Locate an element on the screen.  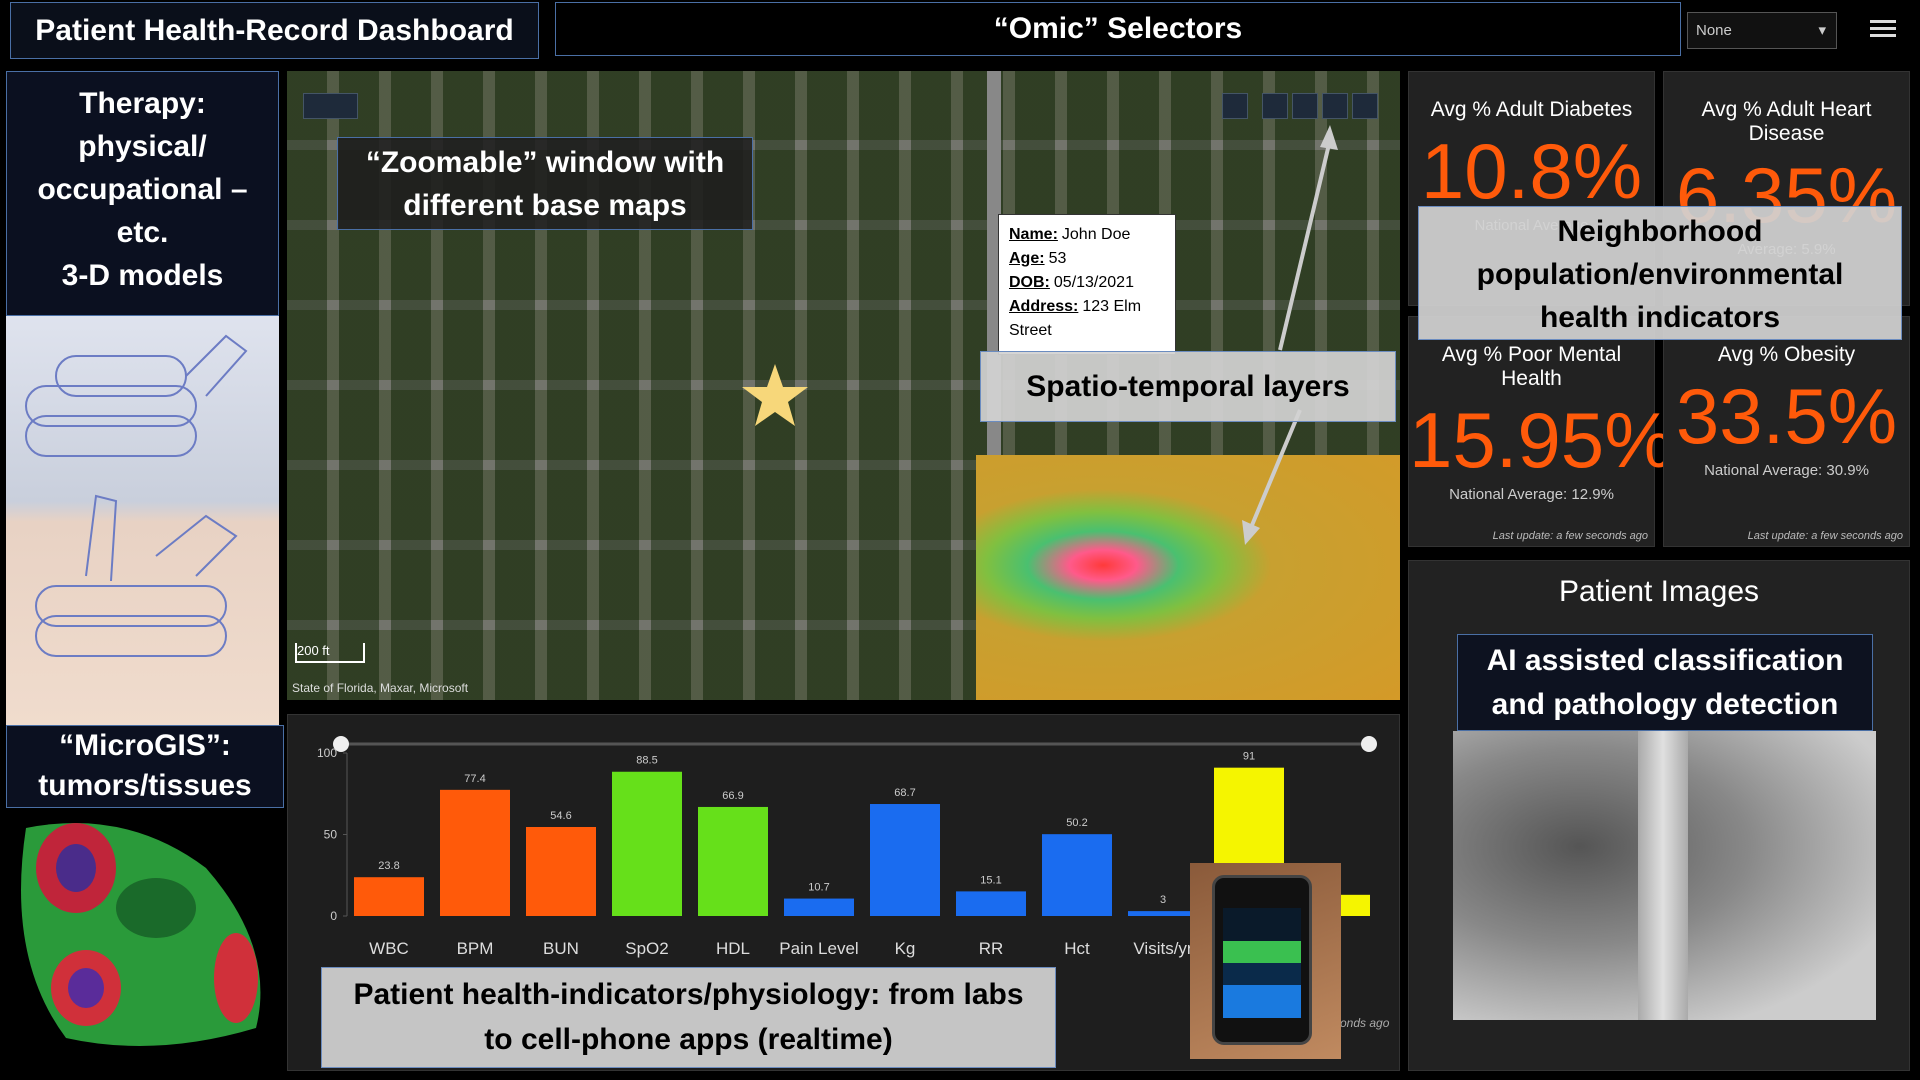
value-label: 77.4 is located at coordinates (474, 779).